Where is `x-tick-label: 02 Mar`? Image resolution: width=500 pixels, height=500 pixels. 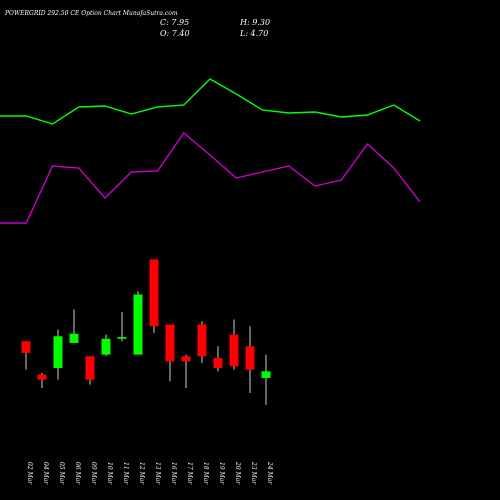
x-tick-label: 02 Mar is located at coordinates (29, 473).